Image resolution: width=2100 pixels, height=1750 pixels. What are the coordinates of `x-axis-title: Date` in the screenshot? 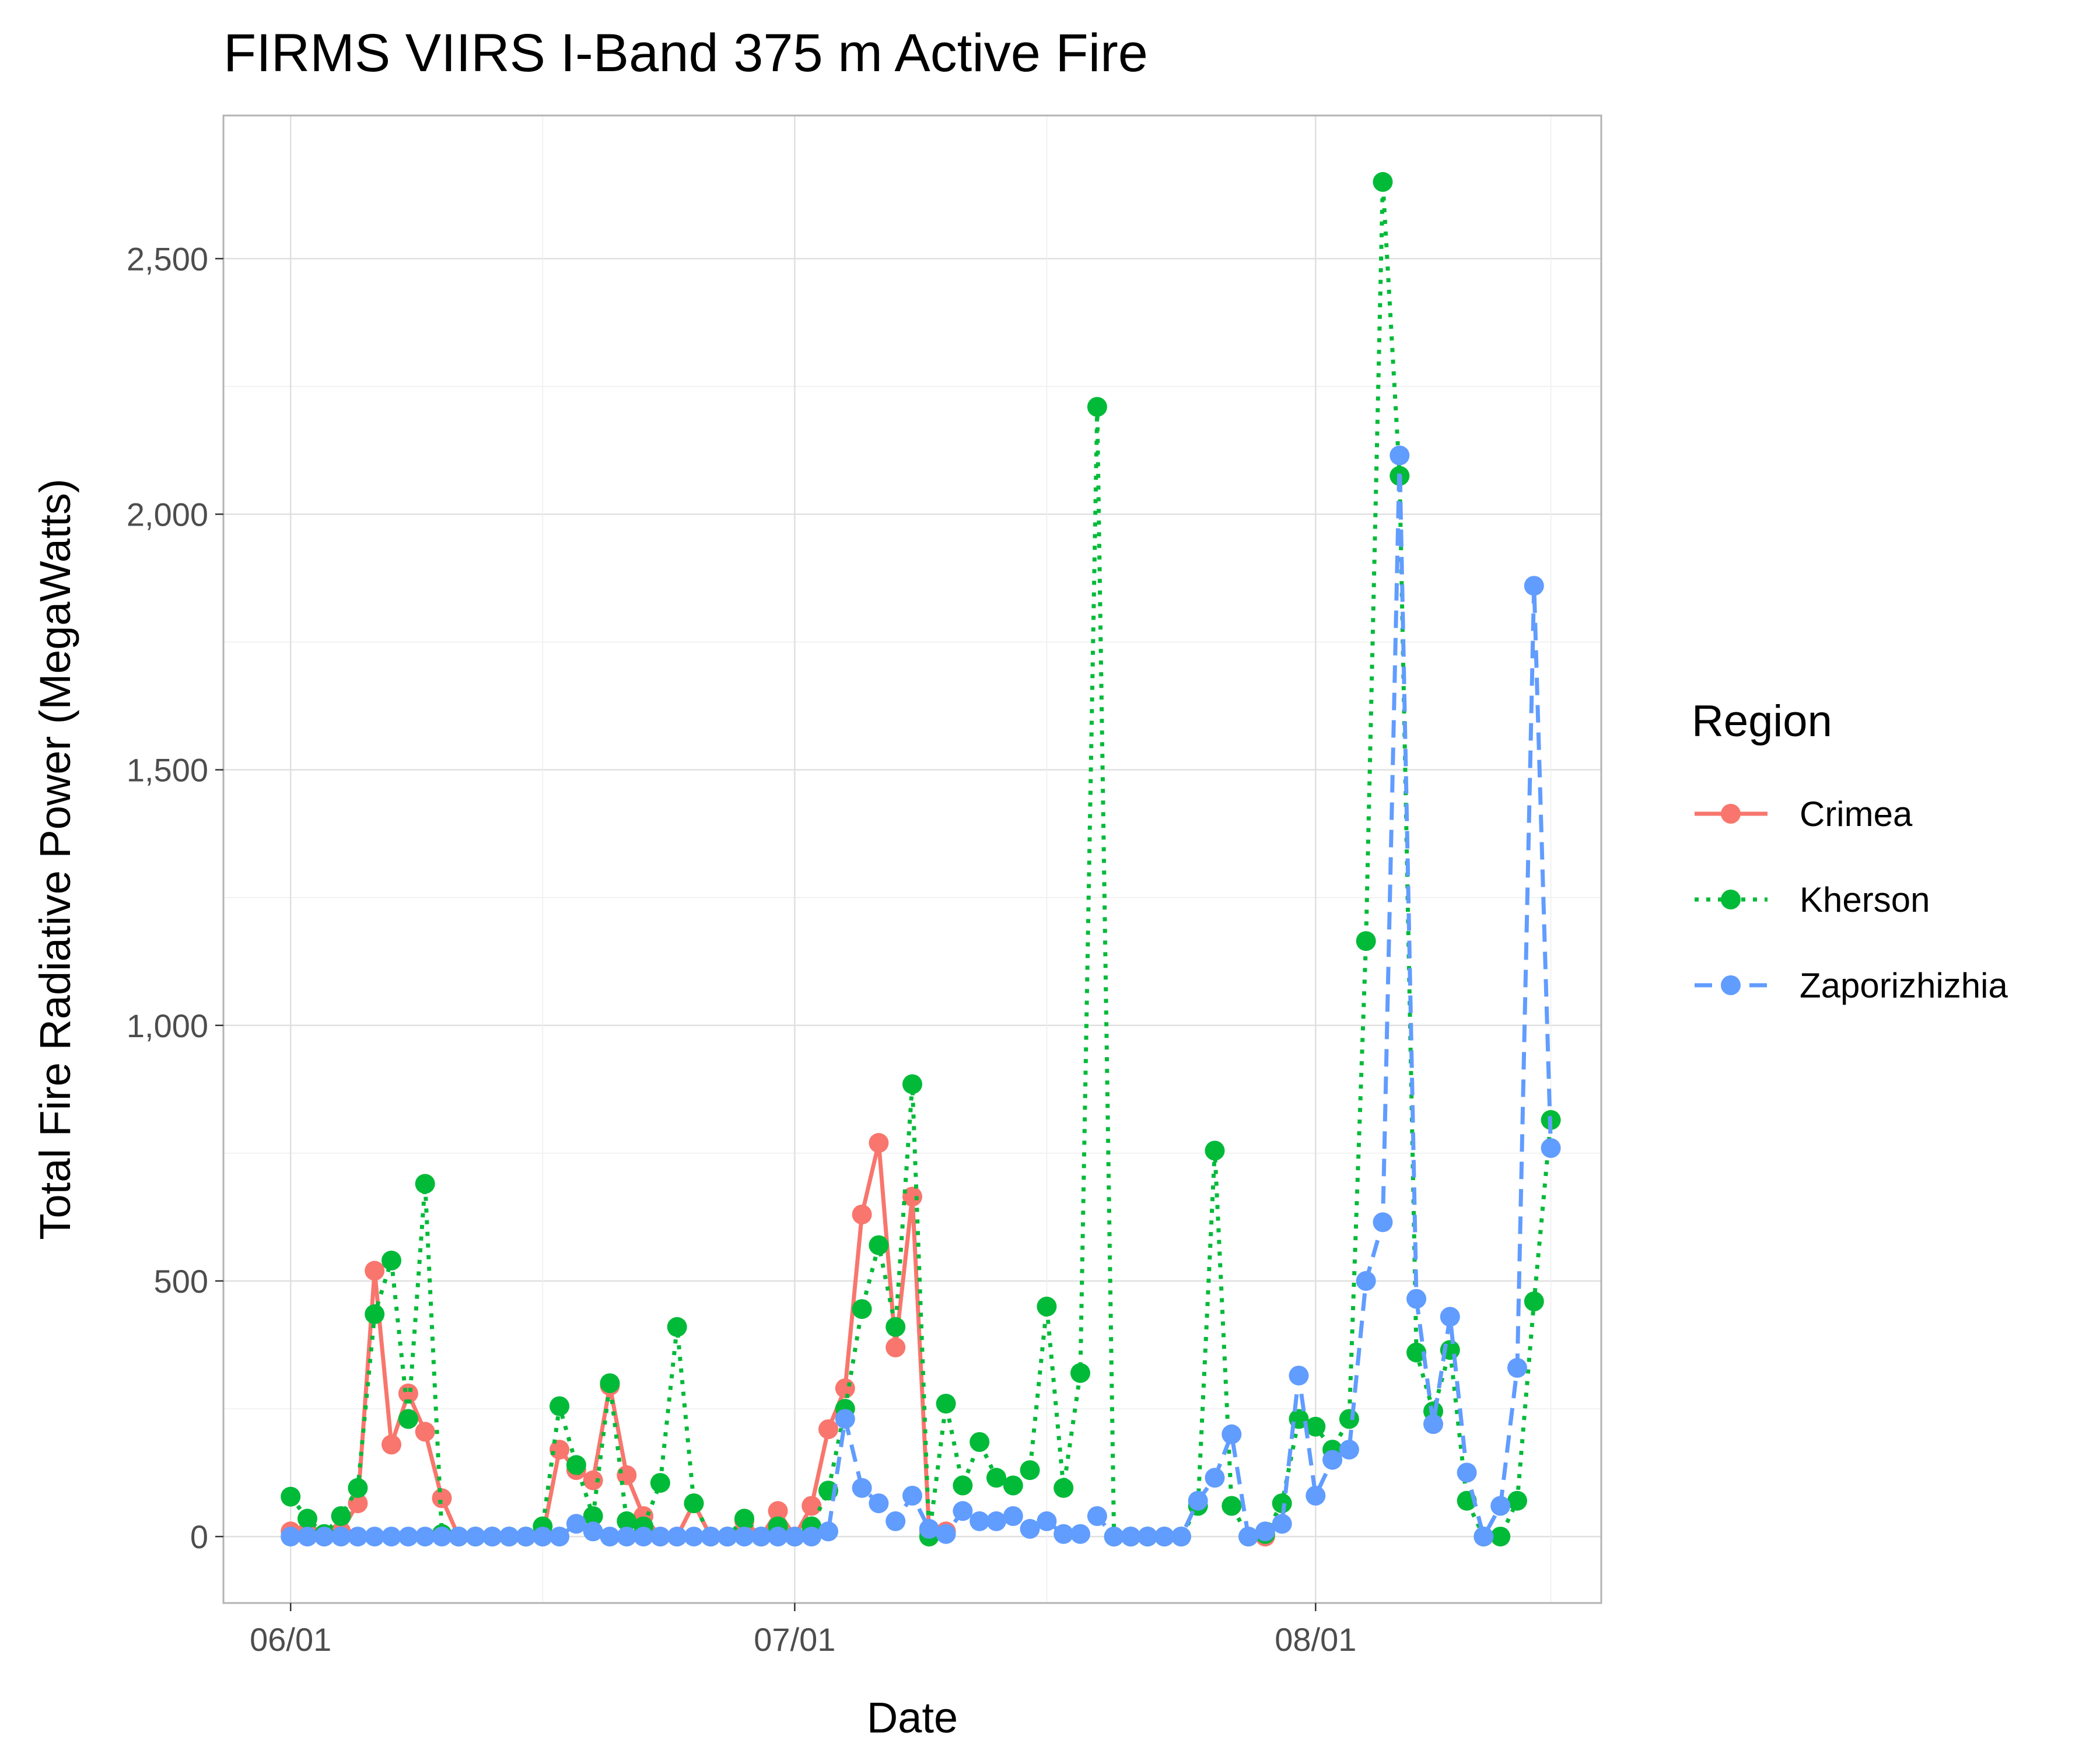 It's located at (912, 1717).